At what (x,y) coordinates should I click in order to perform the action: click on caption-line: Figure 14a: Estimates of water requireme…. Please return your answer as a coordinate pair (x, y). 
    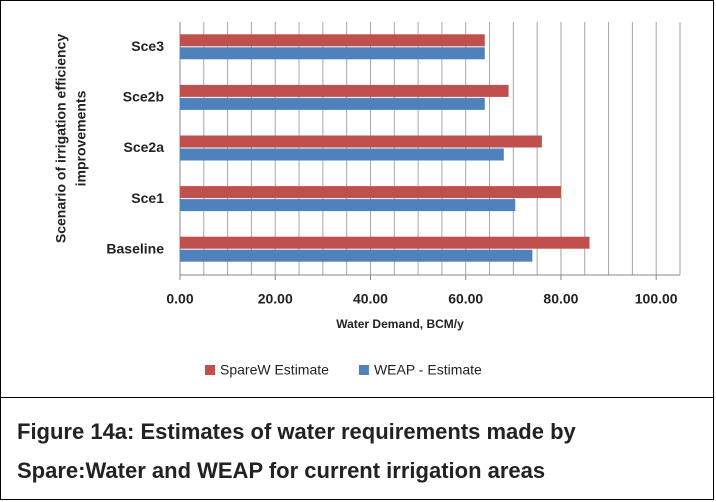
    Looking at the image, I should click on (296, 431).